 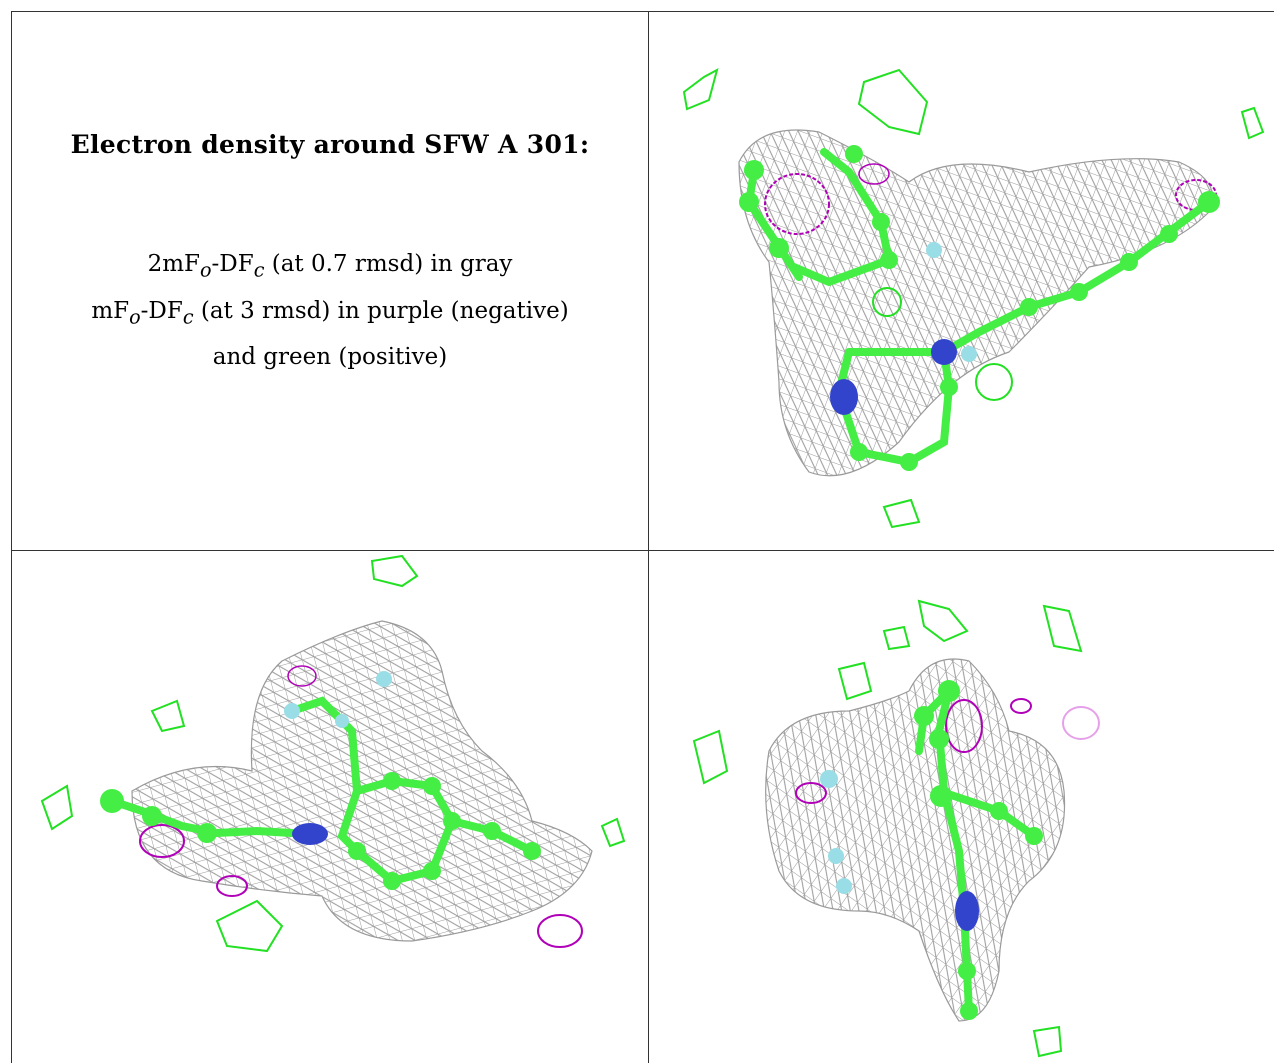 I want to click on molecule-density-icon, so click(x=896, y=828).